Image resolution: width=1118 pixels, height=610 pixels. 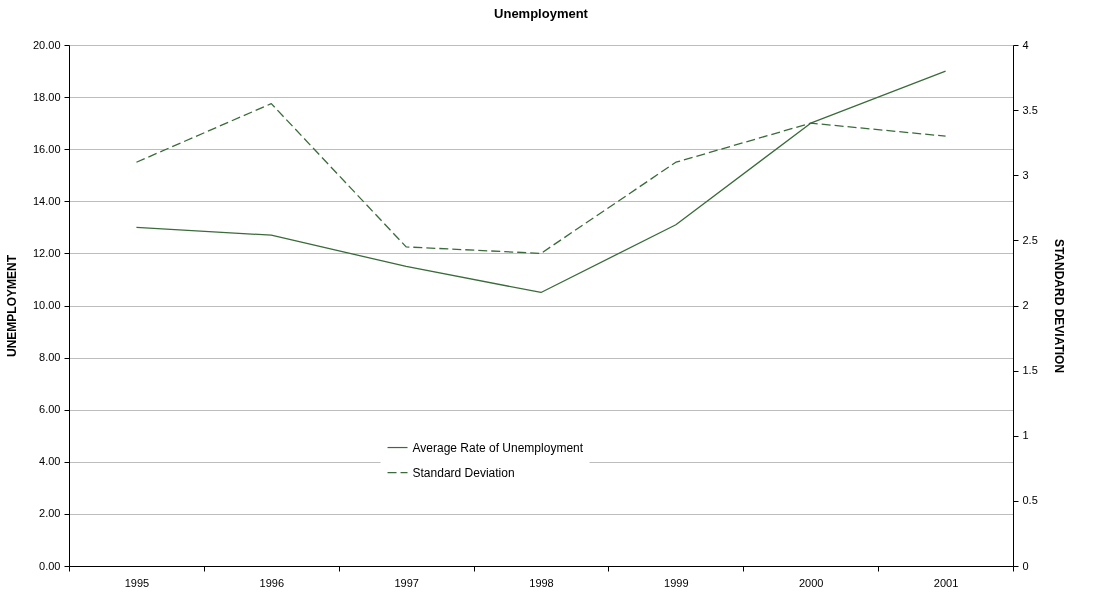 What do you see at coordinates (137, 582) in the screenshot?
I see `x-tick-label: 1995` at bounding box center [137, 582].